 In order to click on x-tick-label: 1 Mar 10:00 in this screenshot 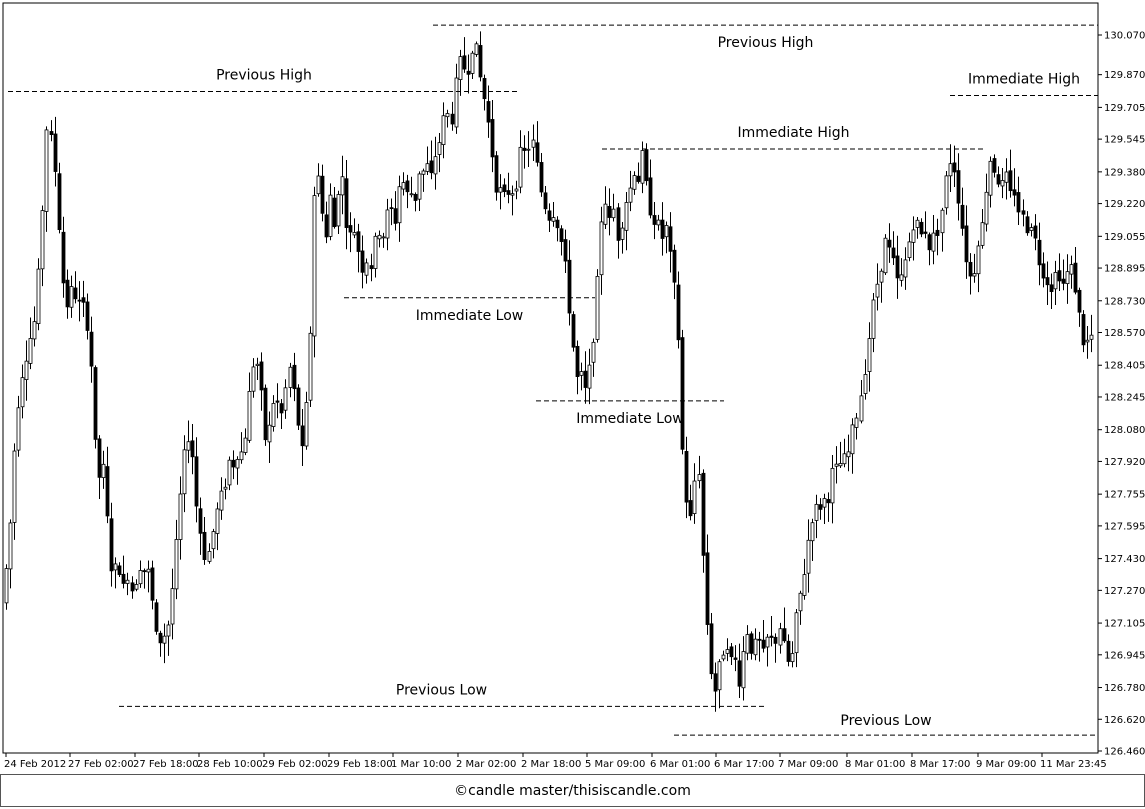, I will do `click(421, 764)`.